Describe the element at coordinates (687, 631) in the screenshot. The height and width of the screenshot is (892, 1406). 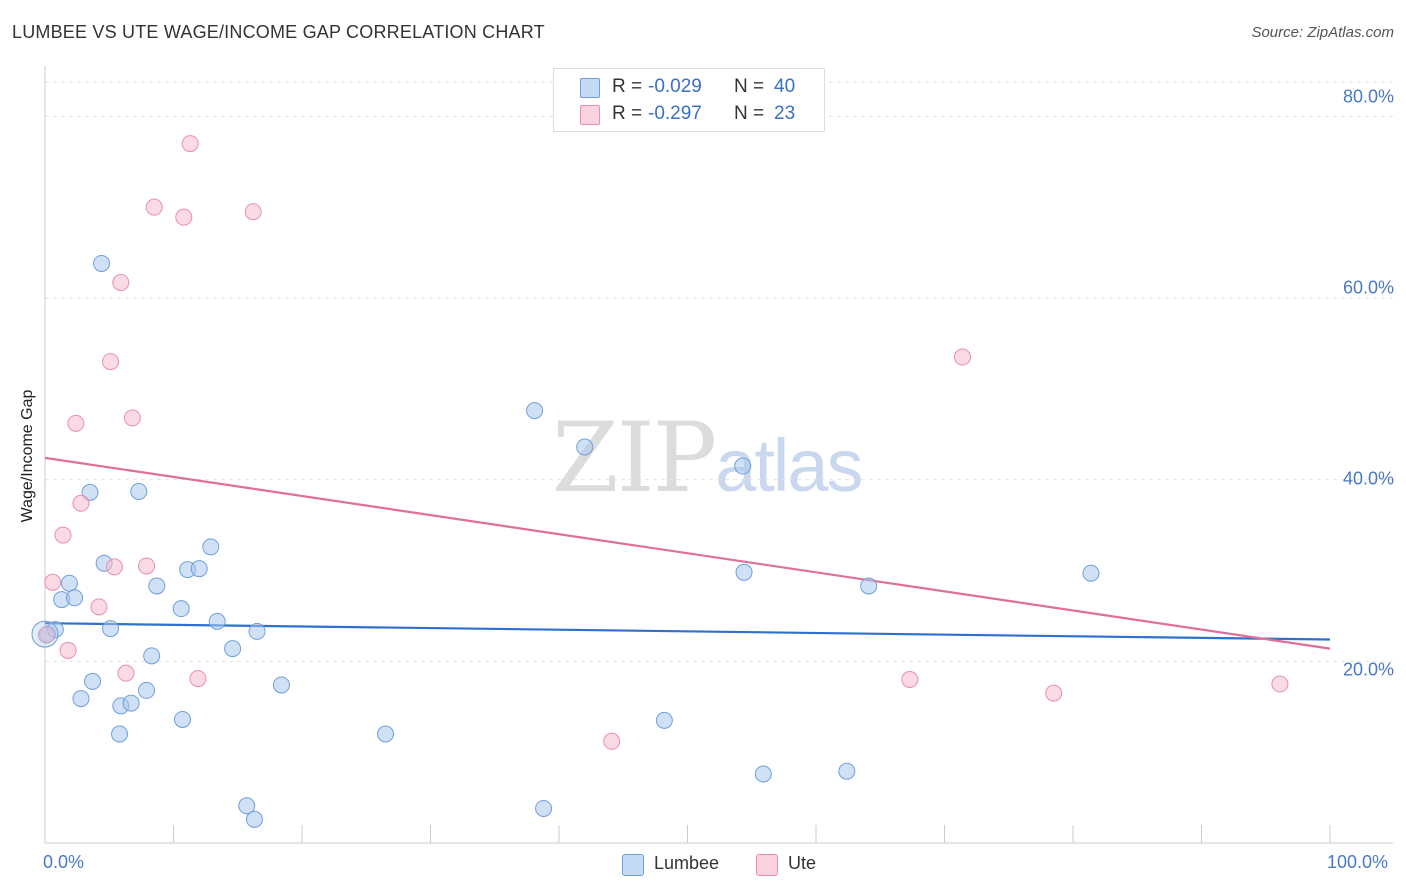
I see `trend-line-lumbee` at that location.